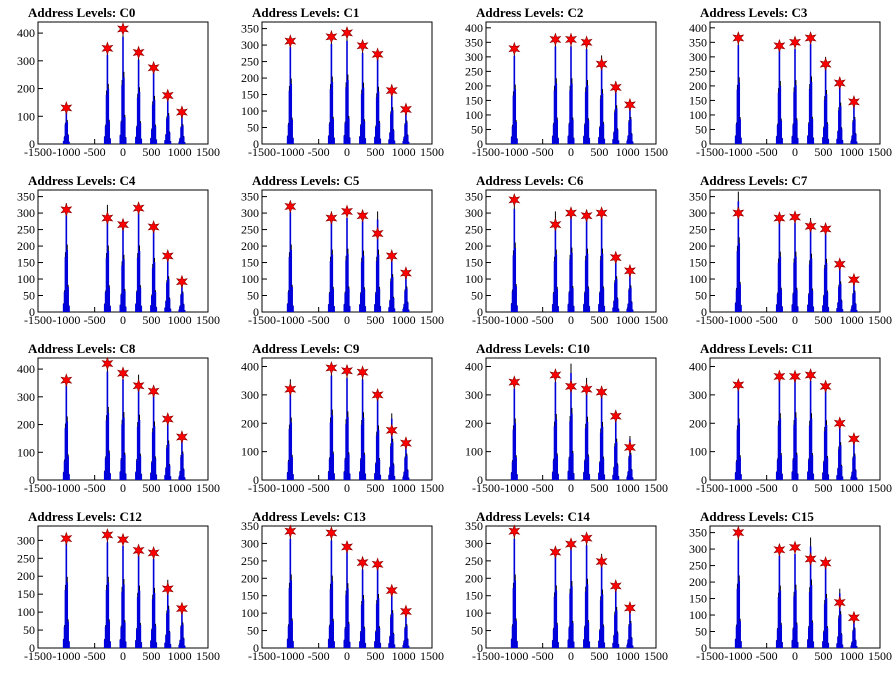 The width and height of the screenshot is (896, 676). What do you see at coordinates (533, 348) in the screenshot?
I see `chart-title: Address Levels: C10` at bounding box center [533, 348].